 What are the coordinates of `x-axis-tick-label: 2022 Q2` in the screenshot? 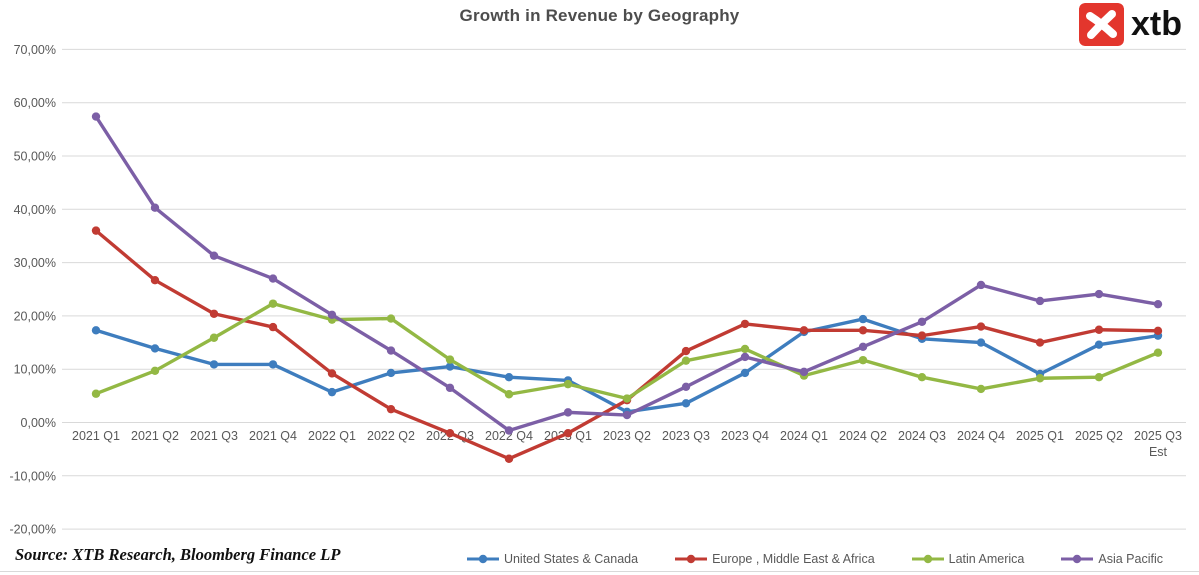 It's located at (391, 436).